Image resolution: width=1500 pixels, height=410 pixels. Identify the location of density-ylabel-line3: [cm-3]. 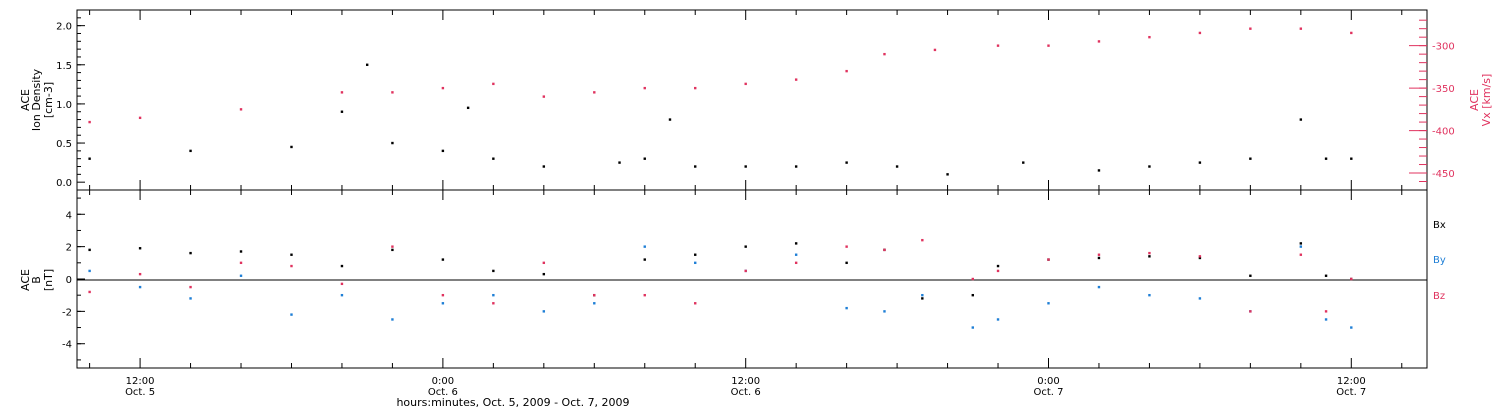
(48, 100).